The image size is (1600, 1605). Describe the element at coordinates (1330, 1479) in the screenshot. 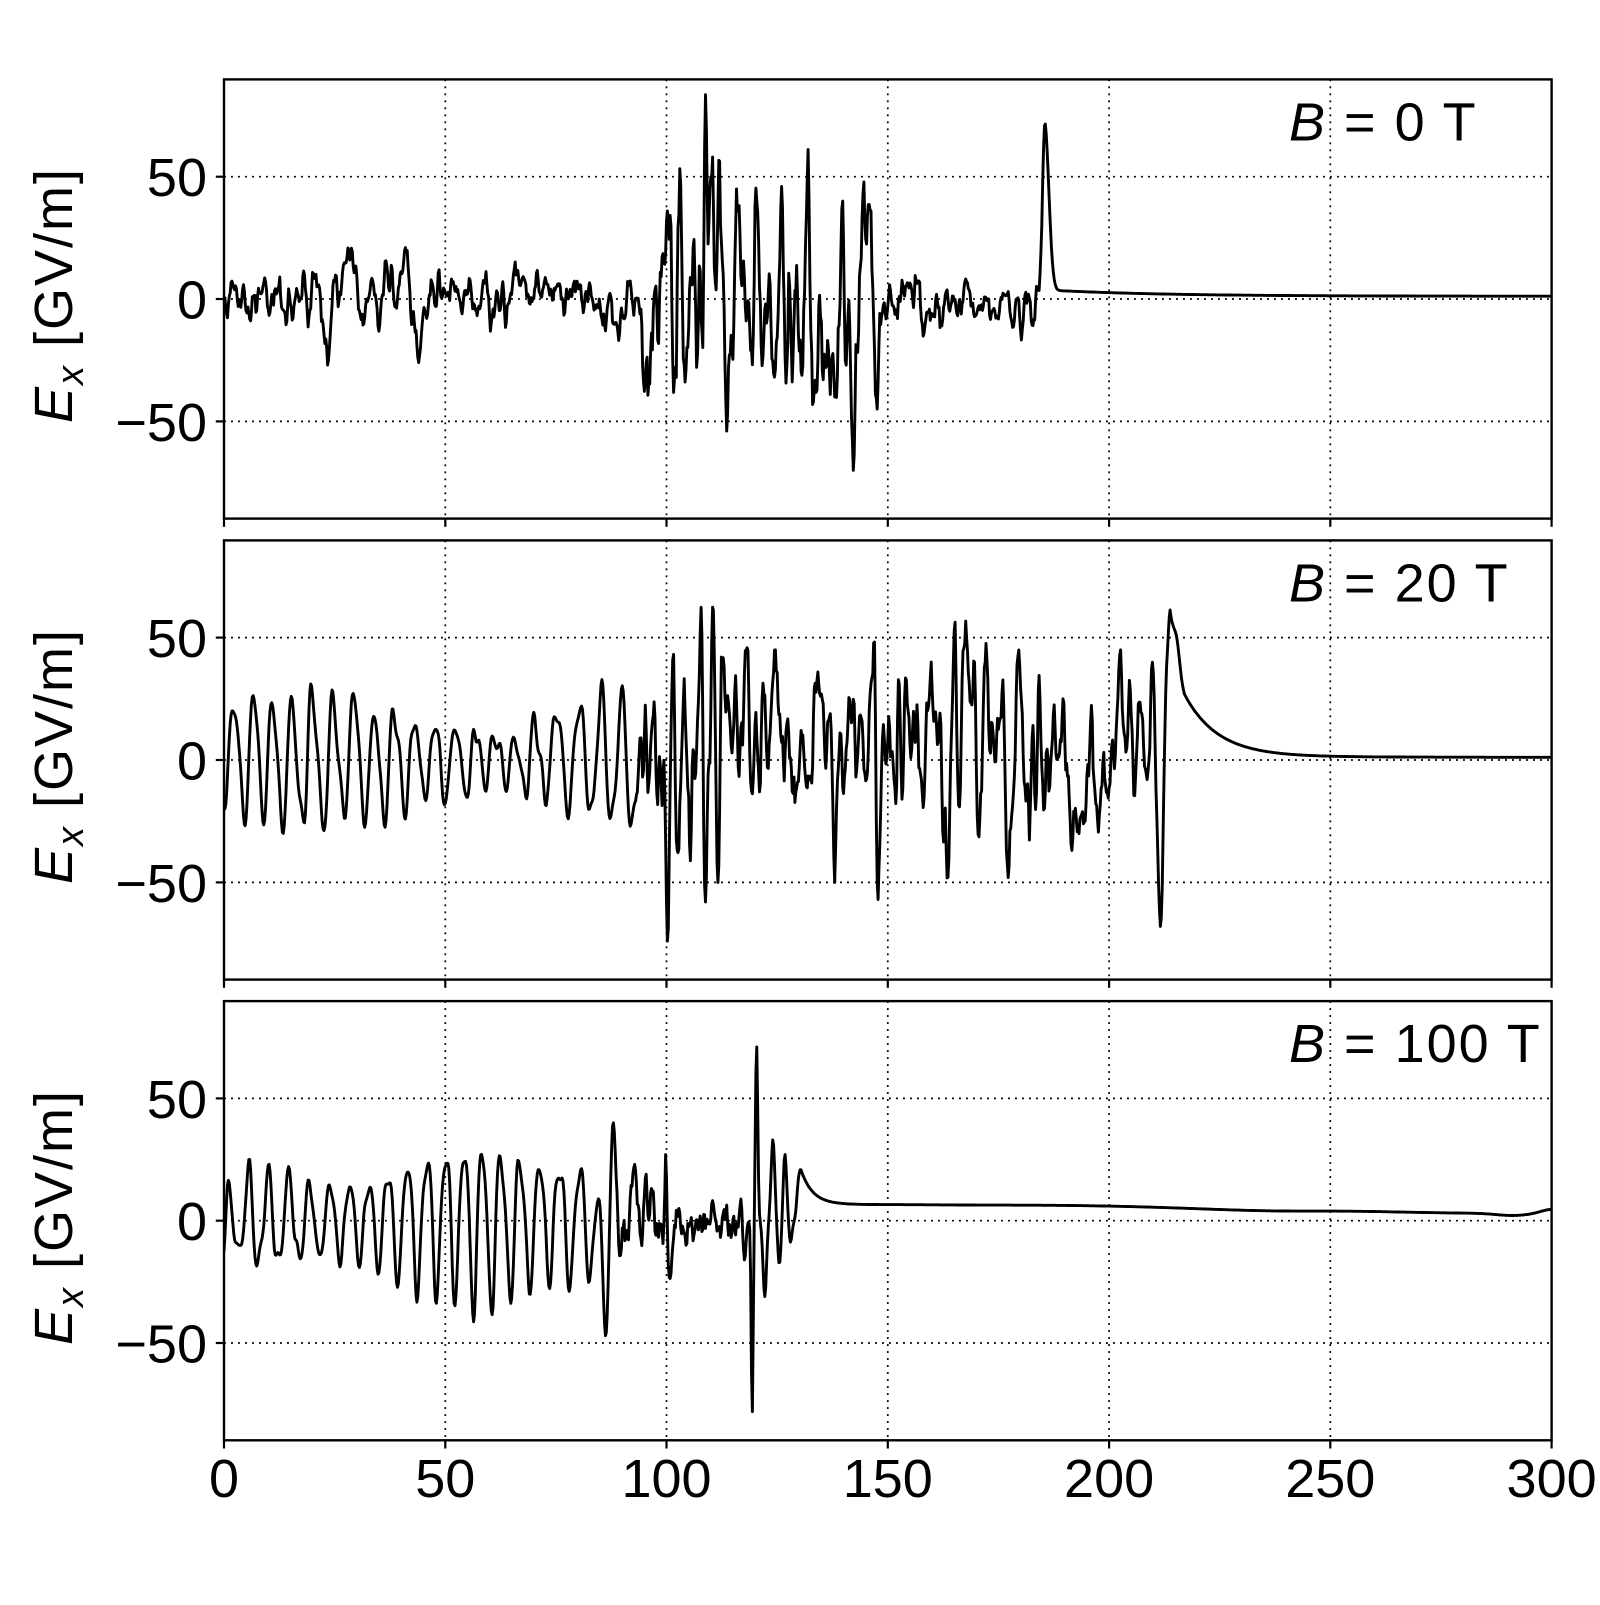

I see `svg-text: 250` at that location.